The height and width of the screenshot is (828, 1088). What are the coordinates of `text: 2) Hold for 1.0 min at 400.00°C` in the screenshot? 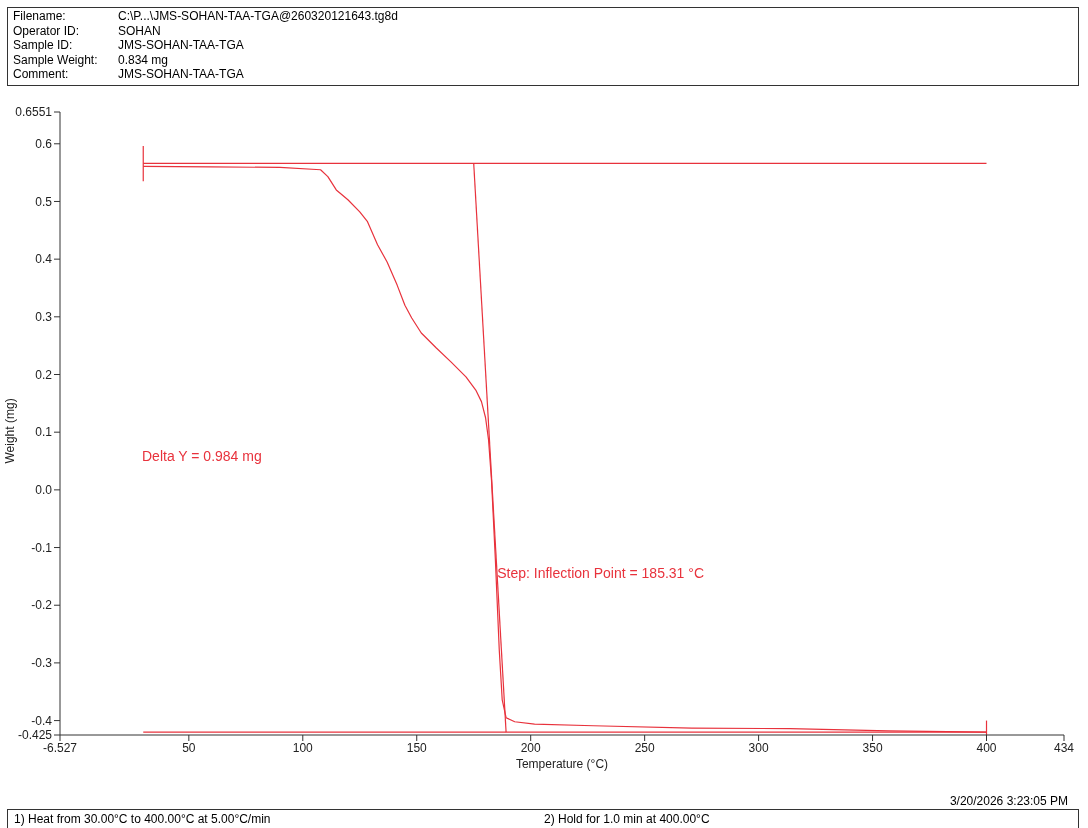 It's located at (627, 819).